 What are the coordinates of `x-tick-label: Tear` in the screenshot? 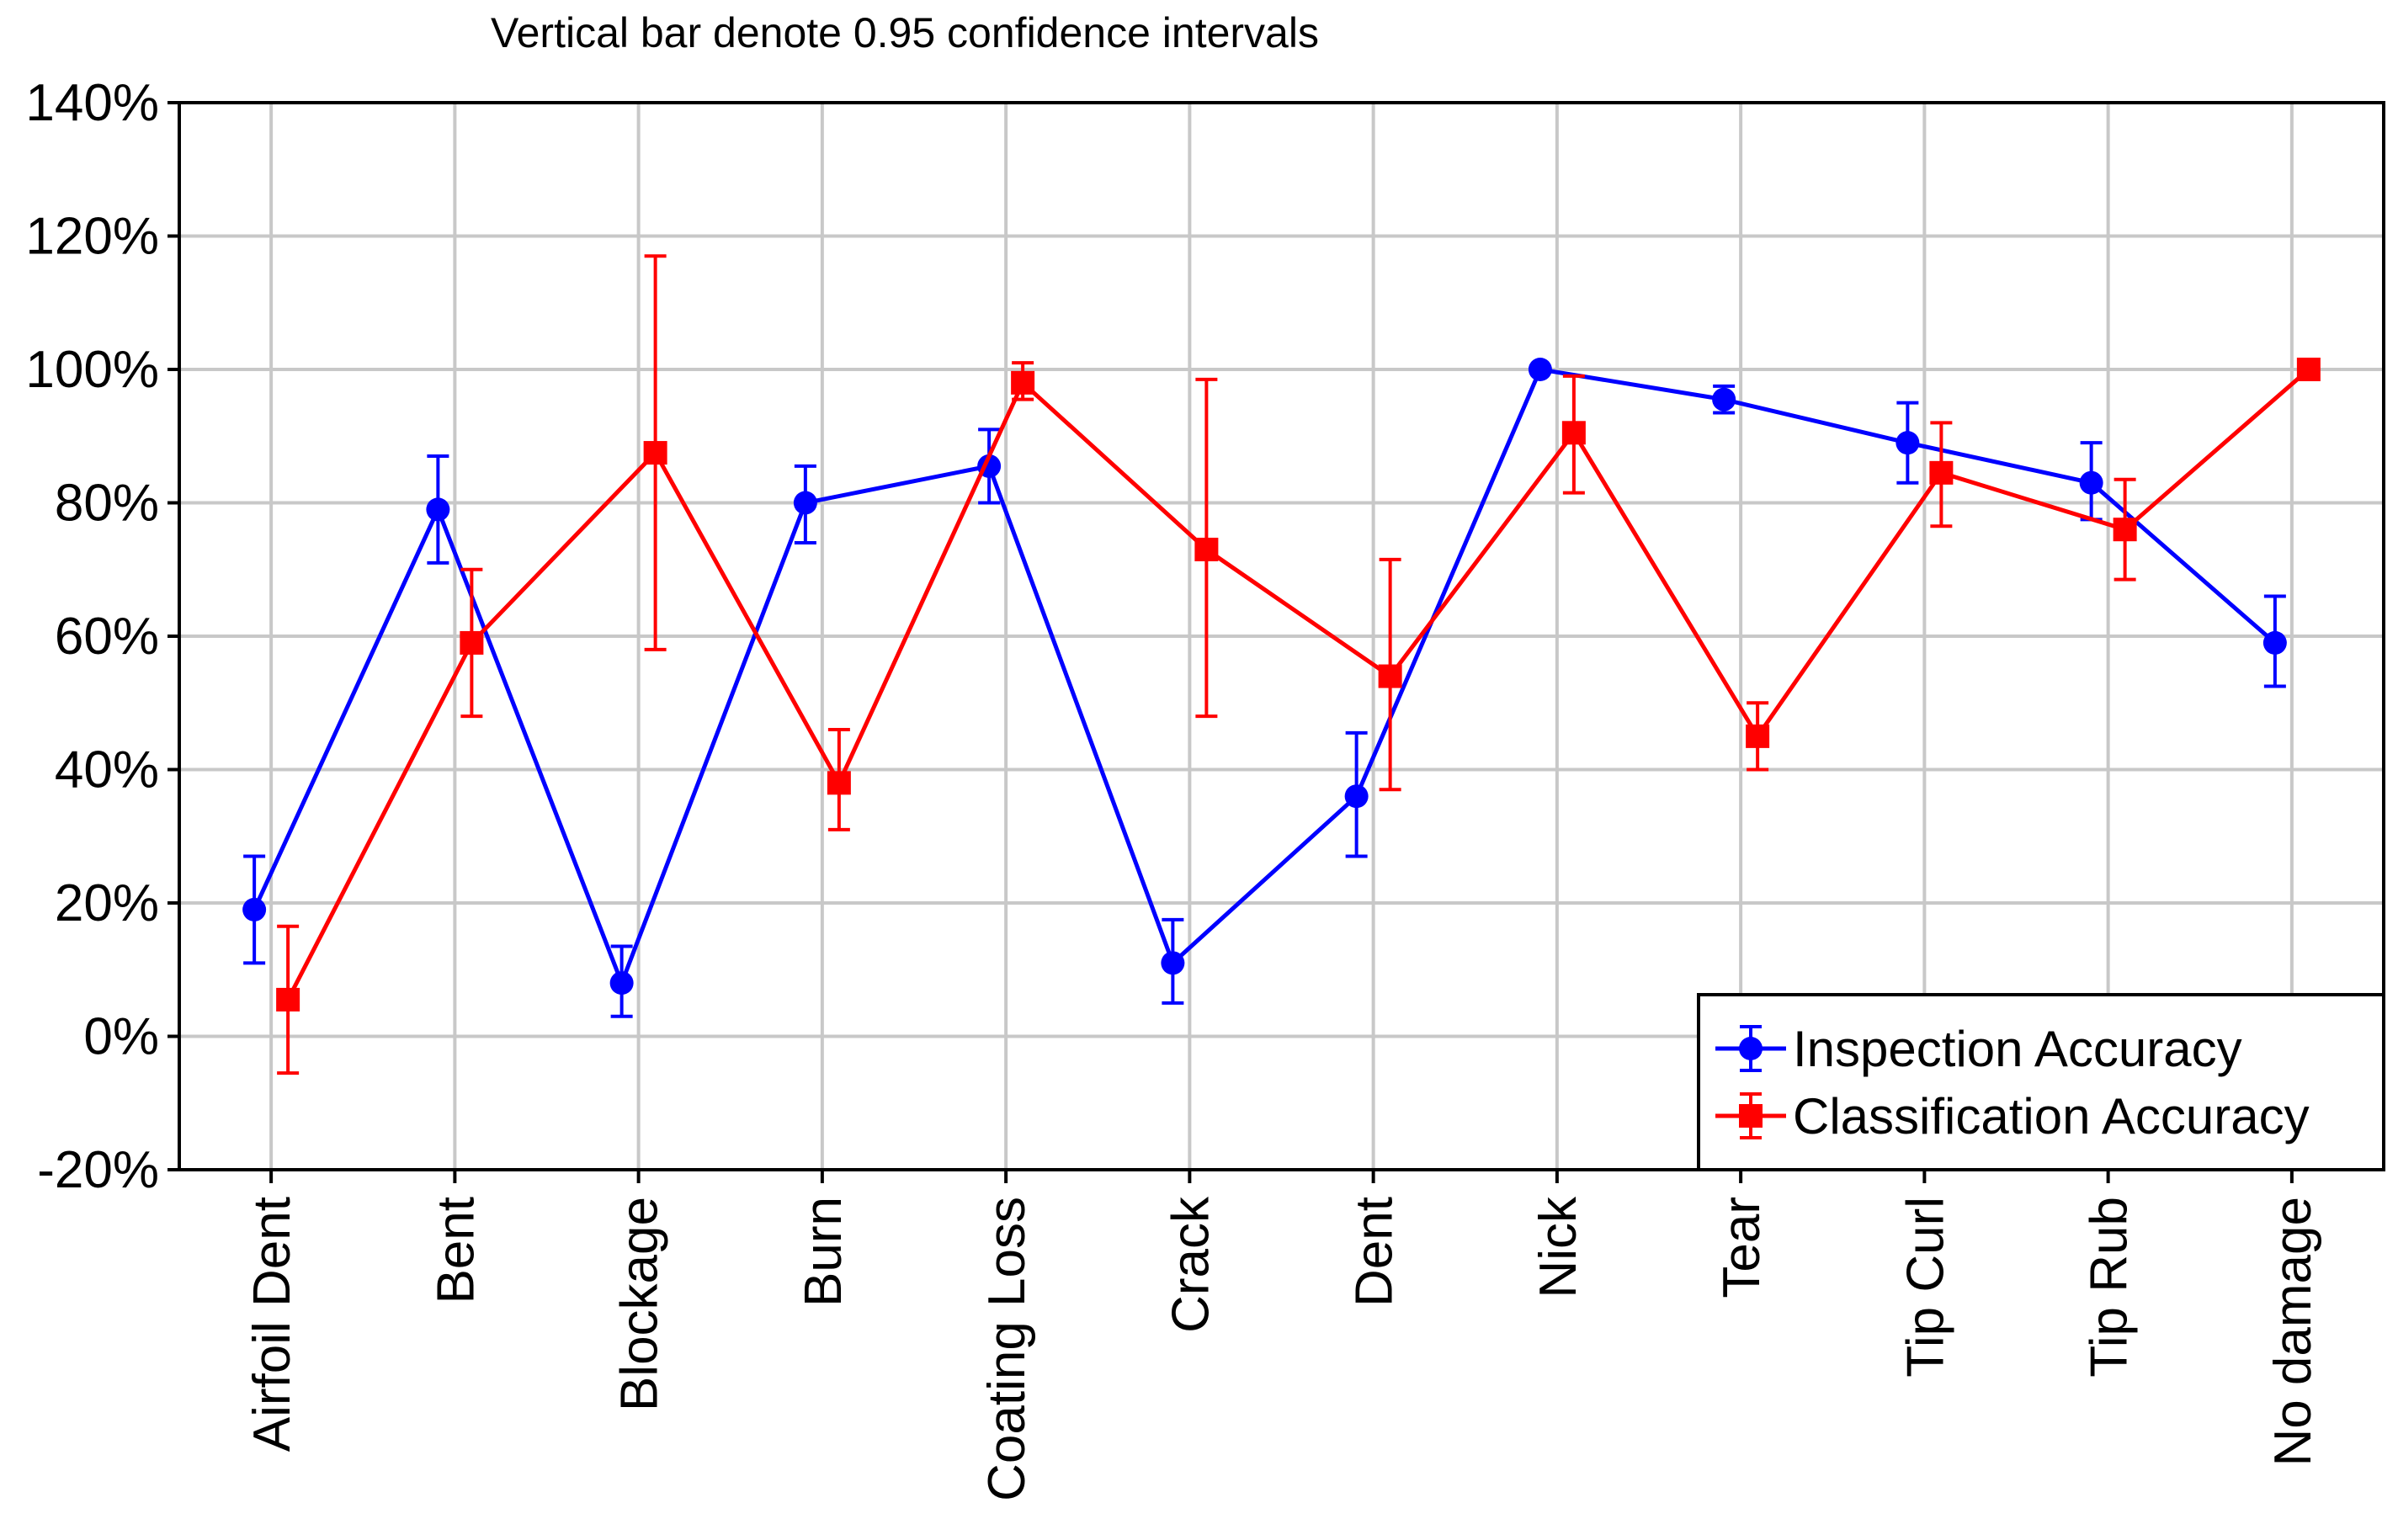 It's located at (1742, 1247).